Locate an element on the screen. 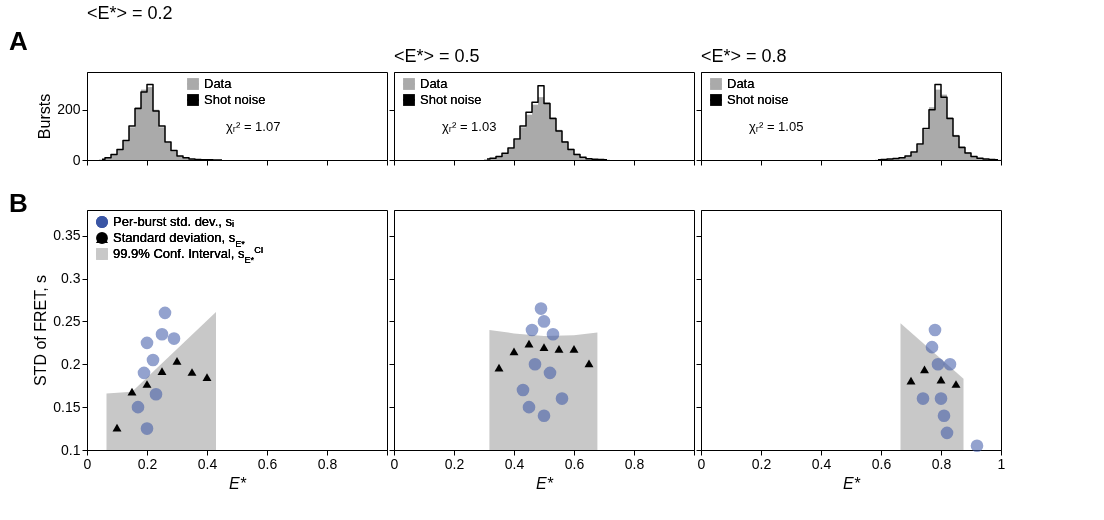 The image size is (1104, 520). legend-label: Standard deviation, s$_{E*}$ is located at coordinates (179, 239).